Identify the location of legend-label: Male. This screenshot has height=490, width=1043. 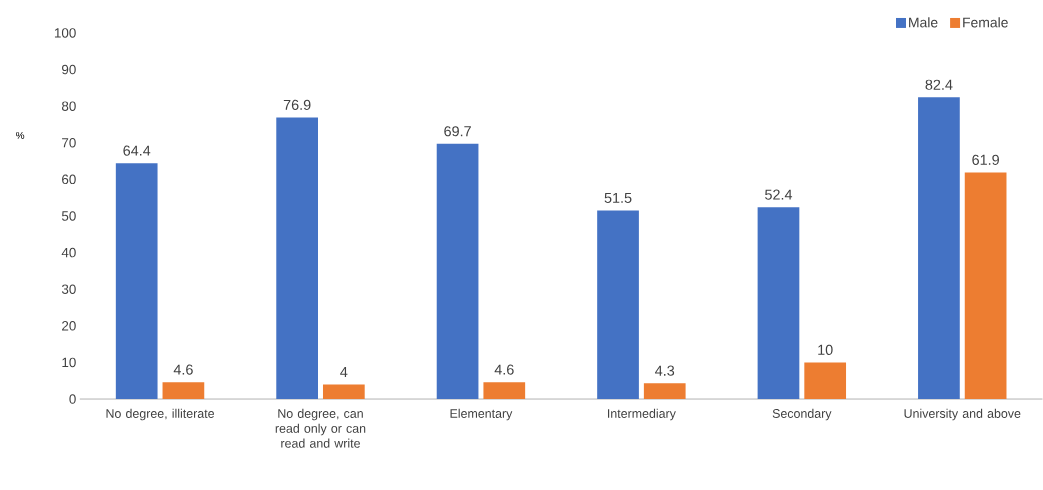
(923, 22).